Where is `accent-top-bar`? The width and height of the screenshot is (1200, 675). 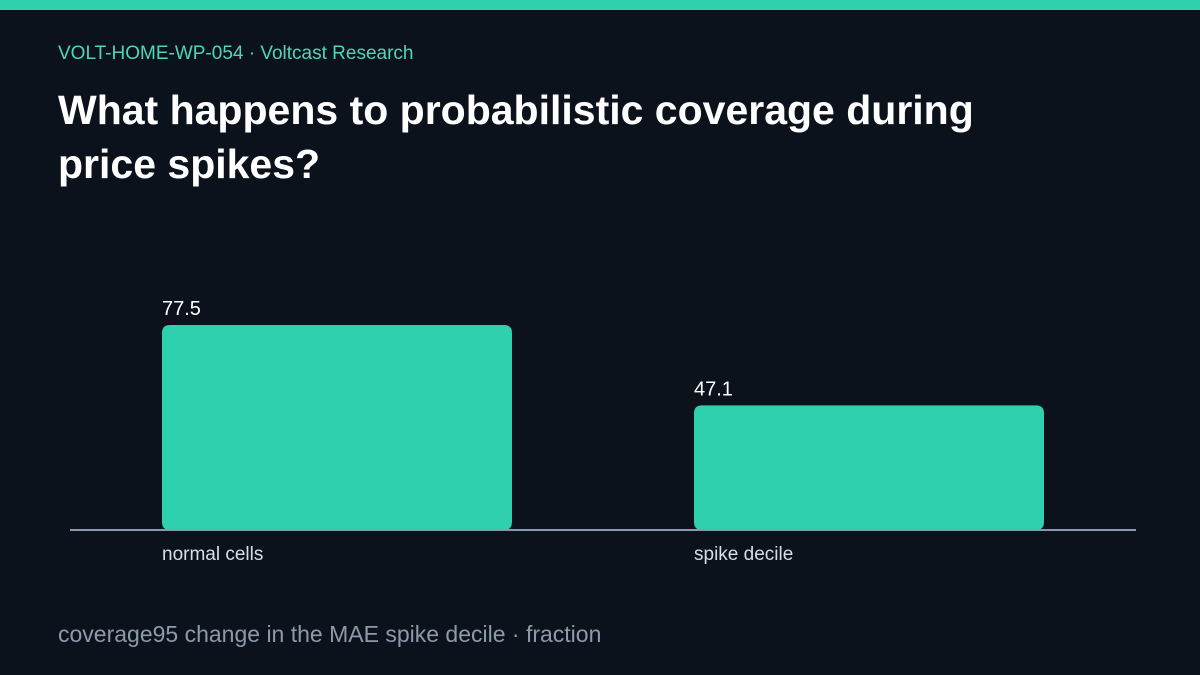 accent-top-bar is located at coordinates (600, 5).